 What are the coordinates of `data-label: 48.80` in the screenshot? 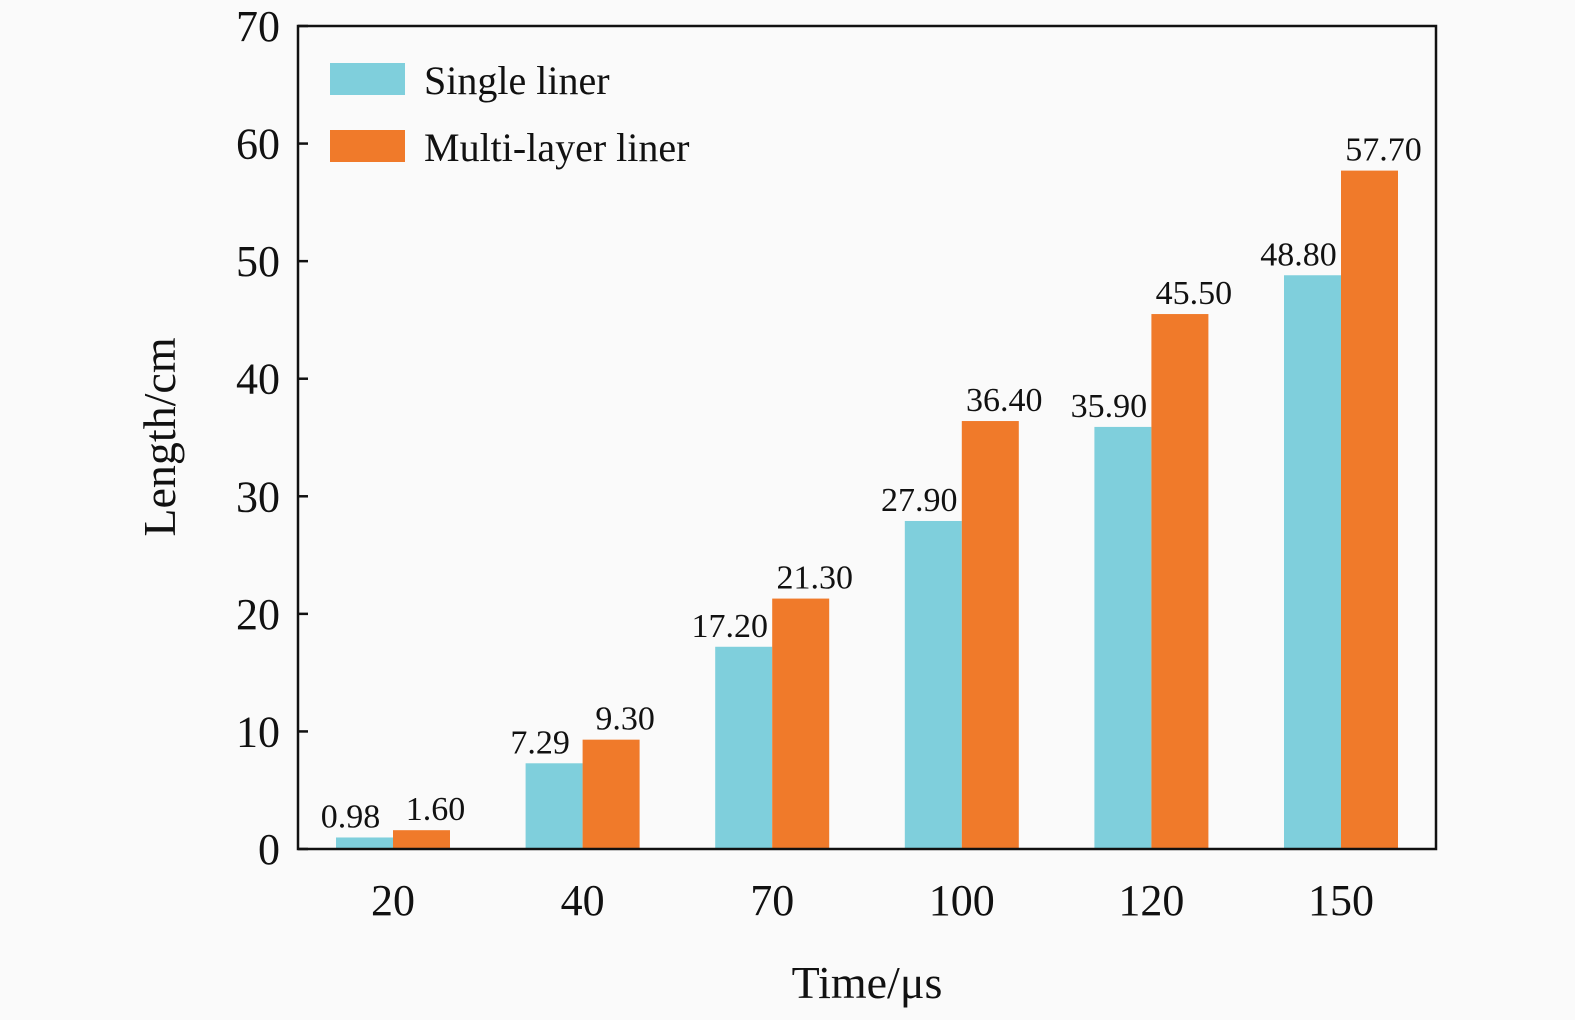 It's located at (1298, 254).